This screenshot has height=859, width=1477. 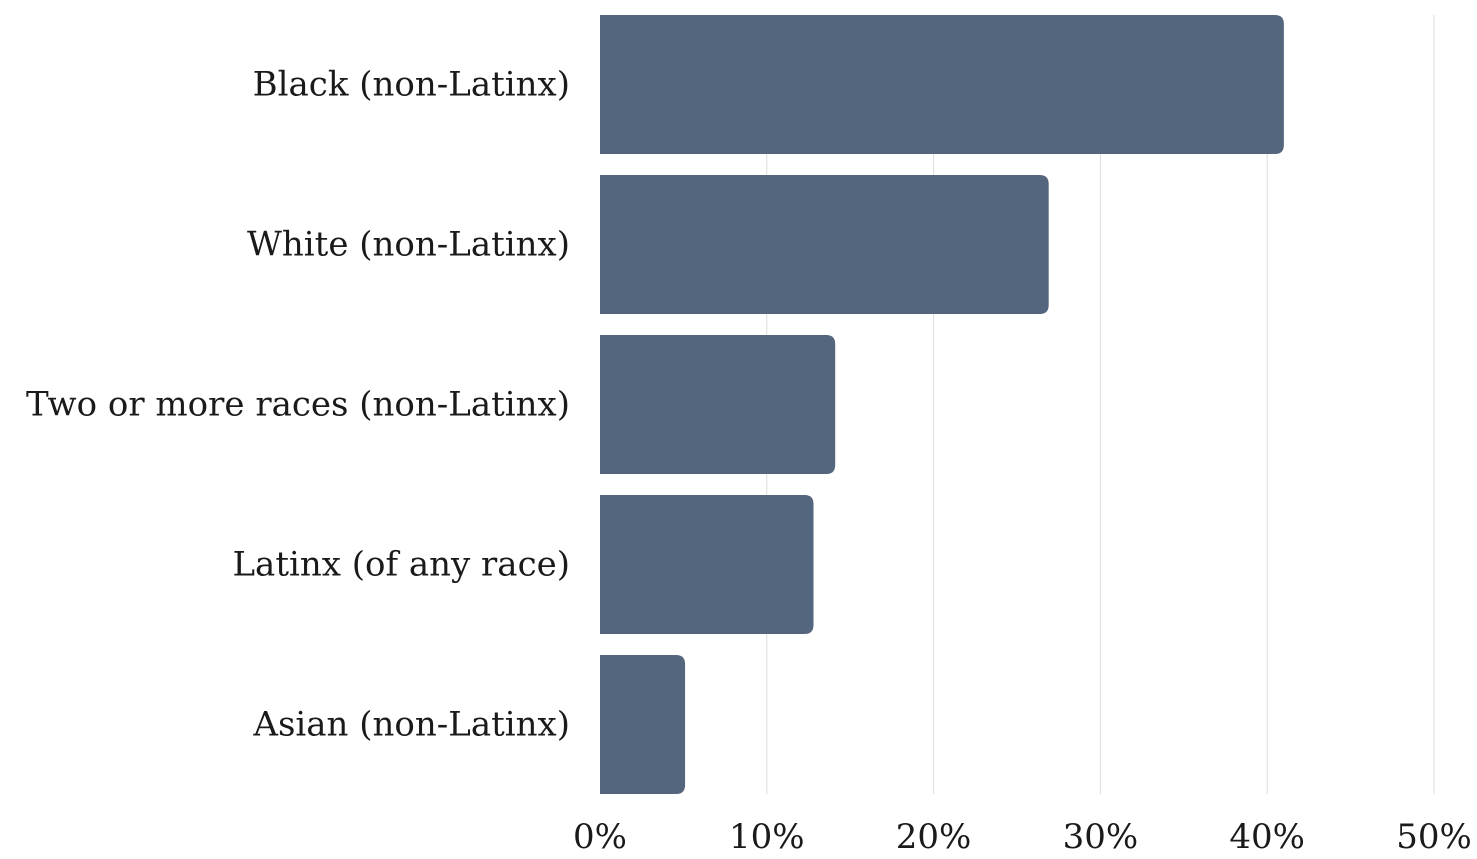 What do you see at coordinates (1101, 837) in the screenshot?
I see `x-tick-label: 30%` at bounding box center [1101, 837].